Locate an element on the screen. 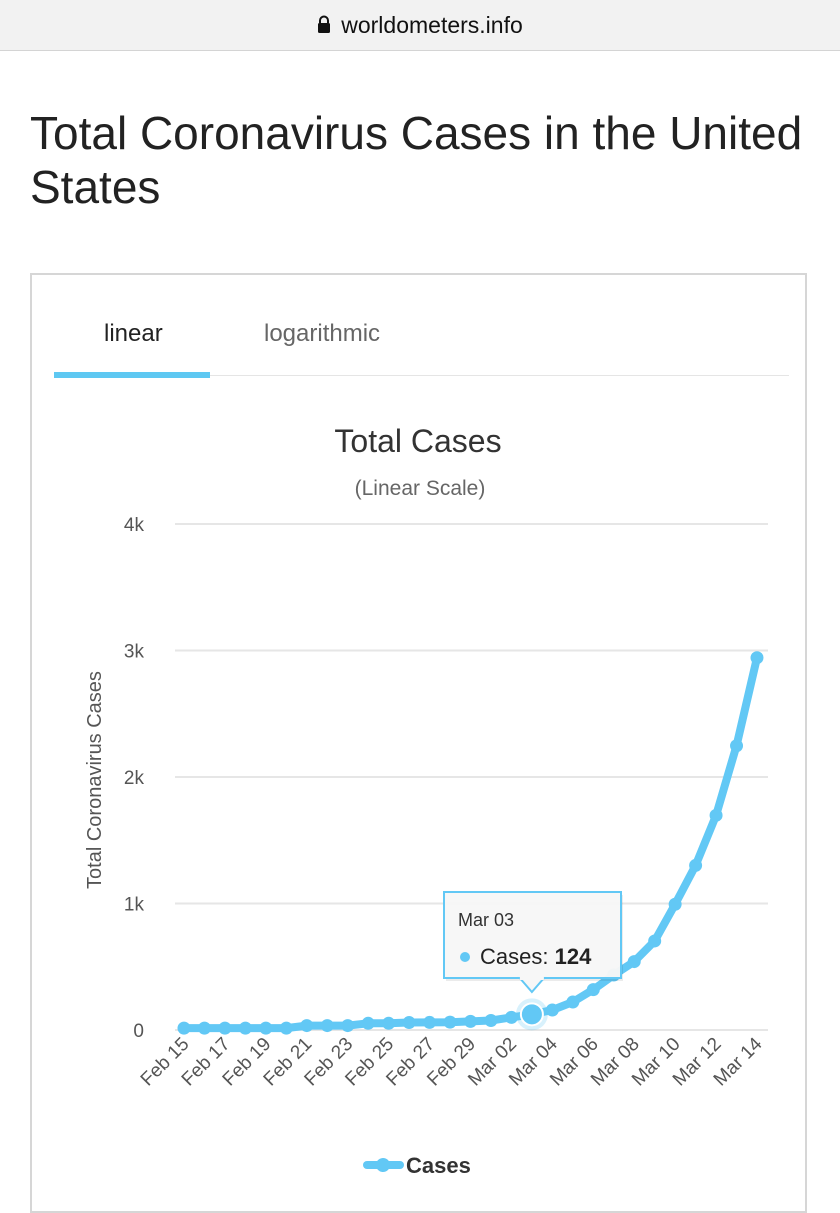  tooltip: Mar 03 Cases: 124 is located at coordinates (533, 961).